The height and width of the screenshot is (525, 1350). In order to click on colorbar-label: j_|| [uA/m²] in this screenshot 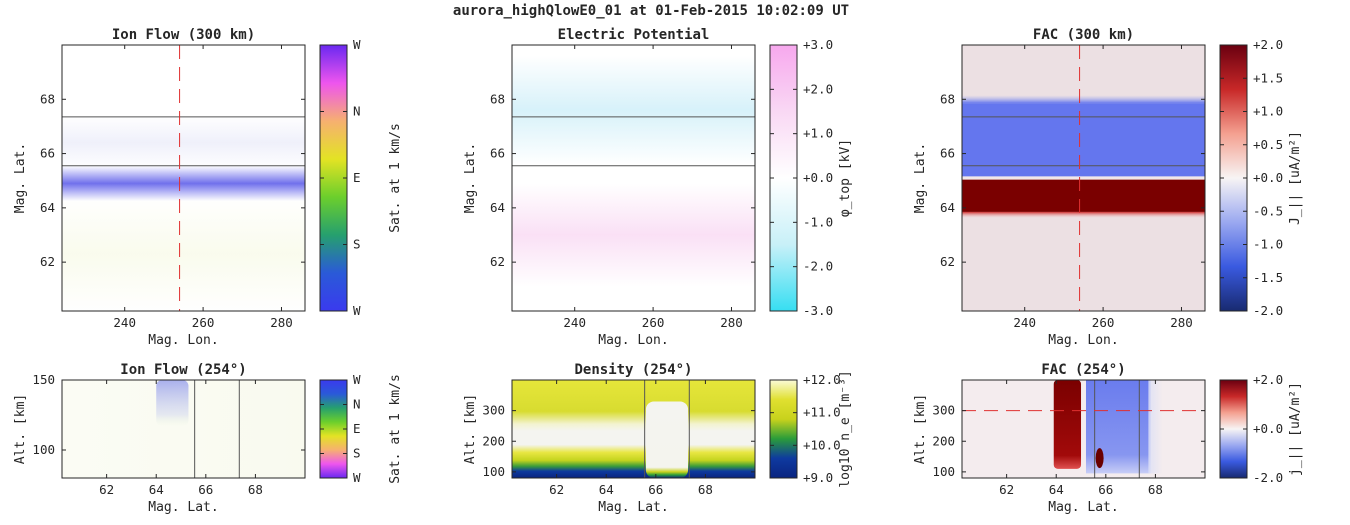, I will do `click(1295, 429)`.